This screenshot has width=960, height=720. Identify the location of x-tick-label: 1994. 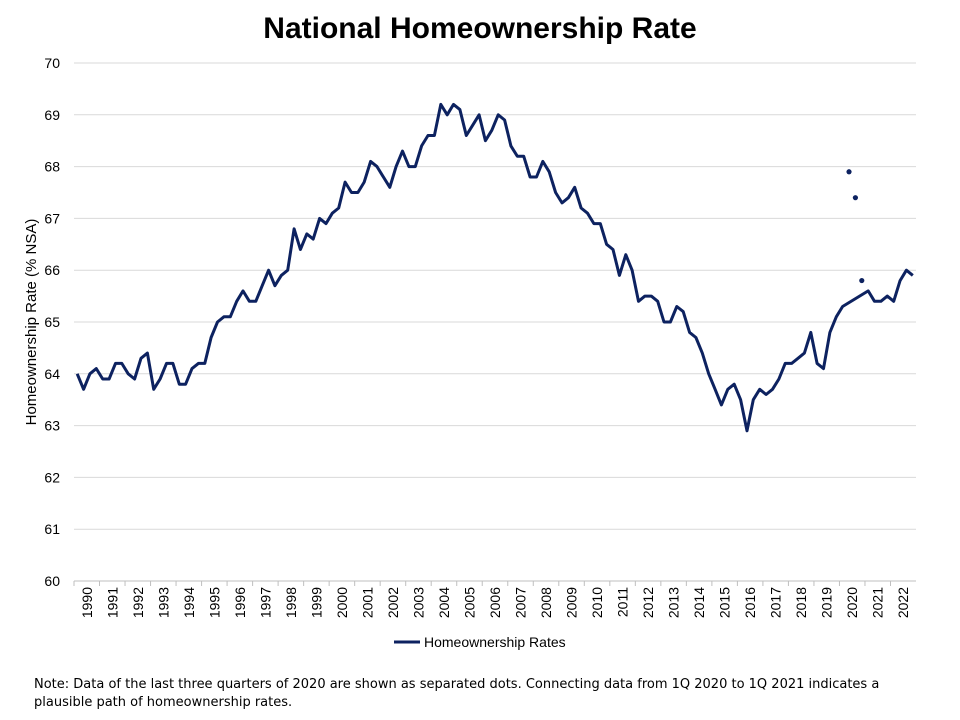
(189, 602).